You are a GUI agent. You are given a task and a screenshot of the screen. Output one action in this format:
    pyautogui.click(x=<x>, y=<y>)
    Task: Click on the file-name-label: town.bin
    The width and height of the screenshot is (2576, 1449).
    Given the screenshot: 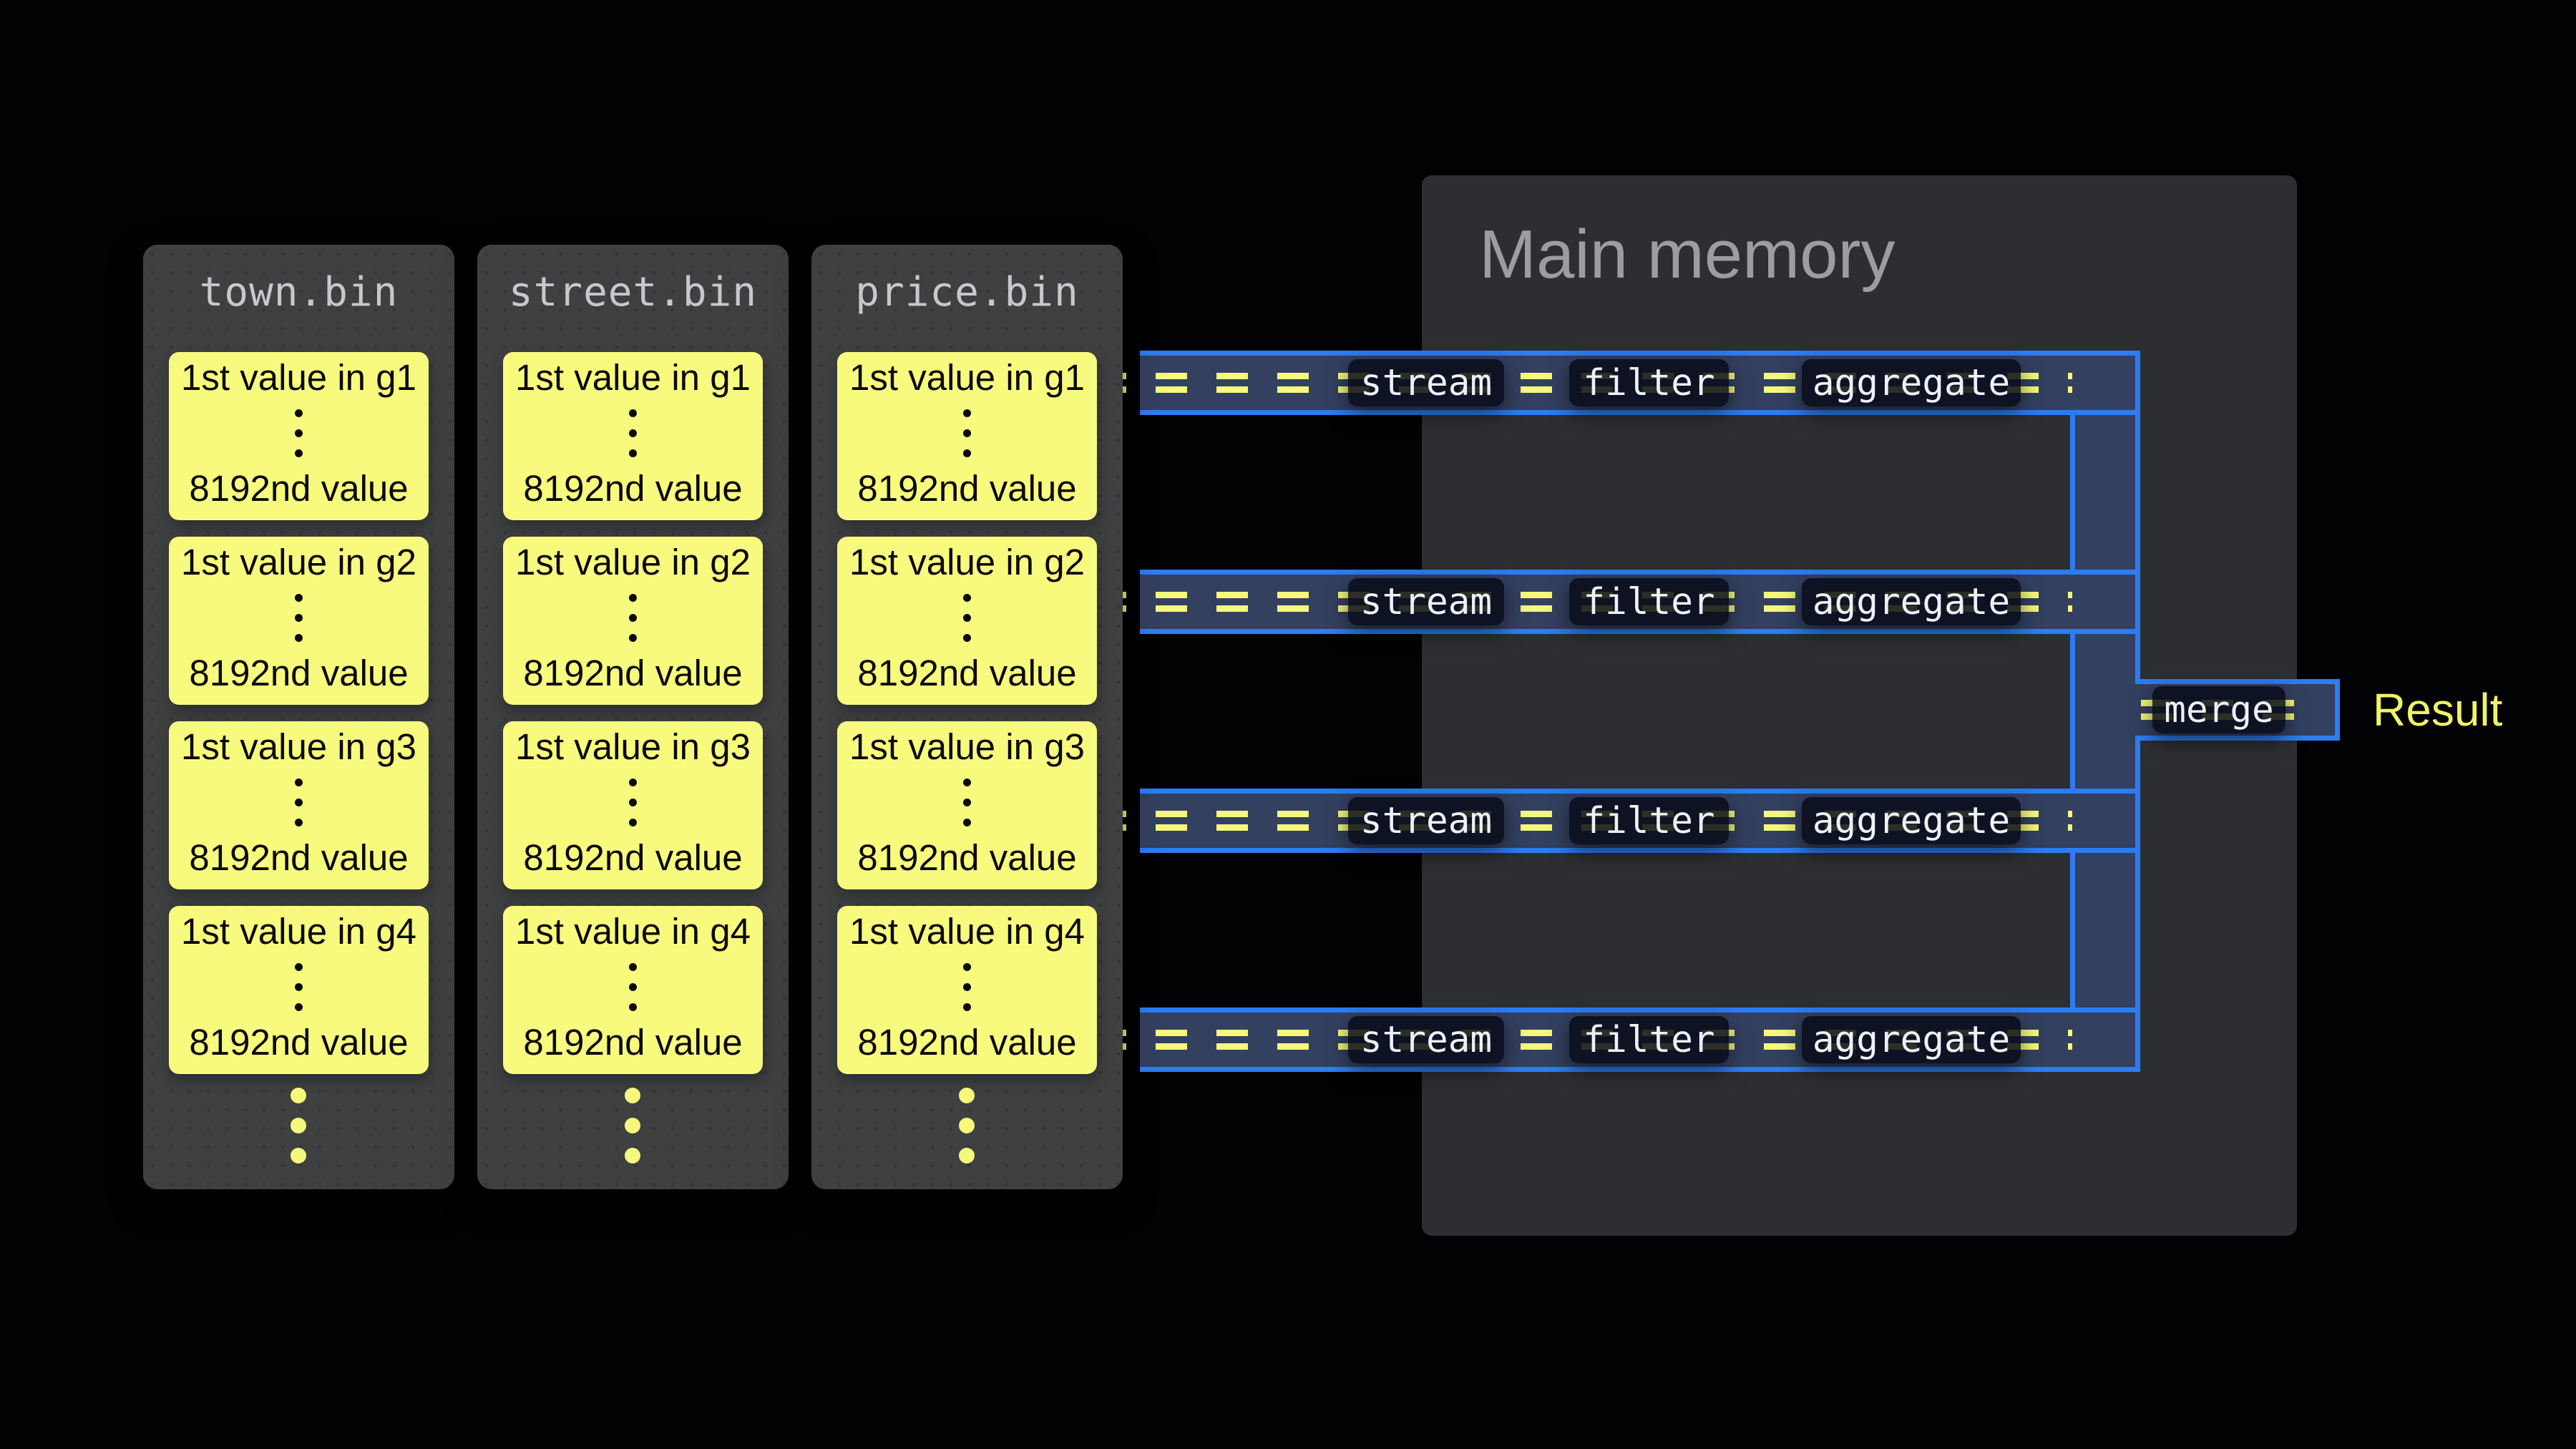 What is the action you would take?
    pyautogui.click(x=299, y=292)
    